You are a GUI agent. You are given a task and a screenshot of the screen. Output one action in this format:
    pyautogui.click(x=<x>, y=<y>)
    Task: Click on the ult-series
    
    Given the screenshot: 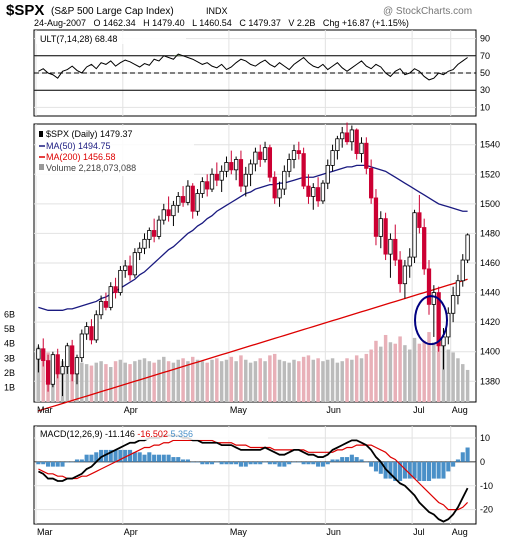 What is the action you would take?
    pyautogui.click(x=253, y=67)
    